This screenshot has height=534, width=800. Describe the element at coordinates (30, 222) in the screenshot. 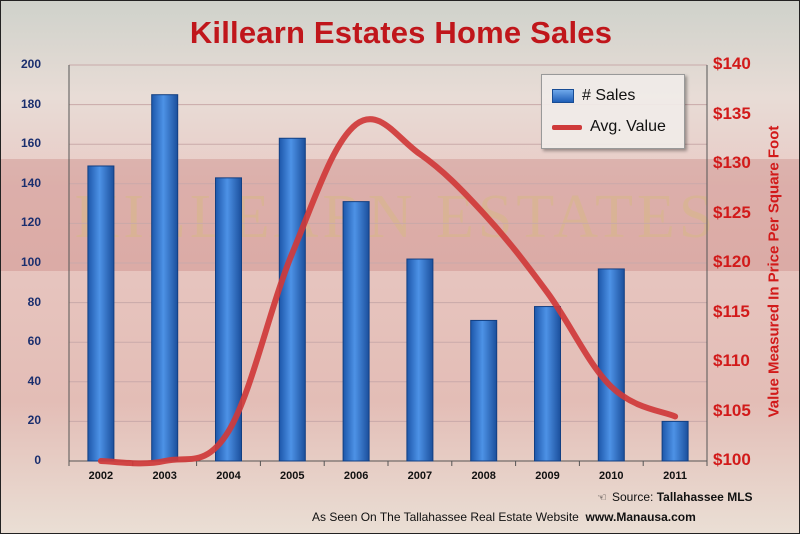

I see `left-axis-tick-label: 120` at that location.